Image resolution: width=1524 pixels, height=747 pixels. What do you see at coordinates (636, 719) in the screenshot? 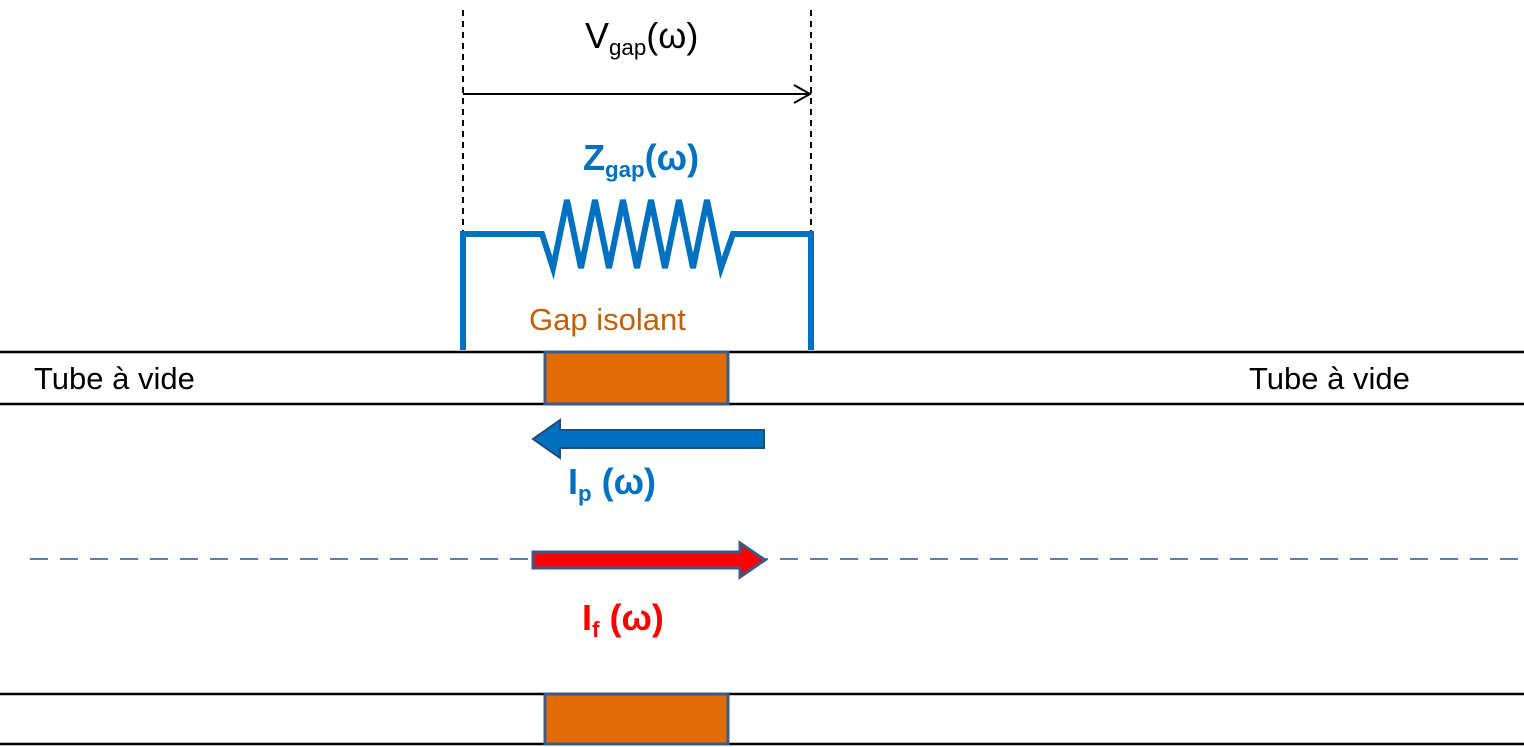
I see `gap-block-lower` at bounding box center [636, 719].